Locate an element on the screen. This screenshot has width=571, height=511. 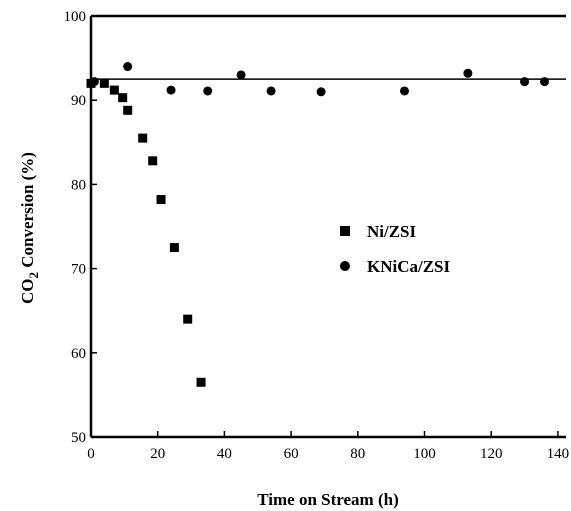
y-tick-label: 70 is located at coordinates (78, 270).